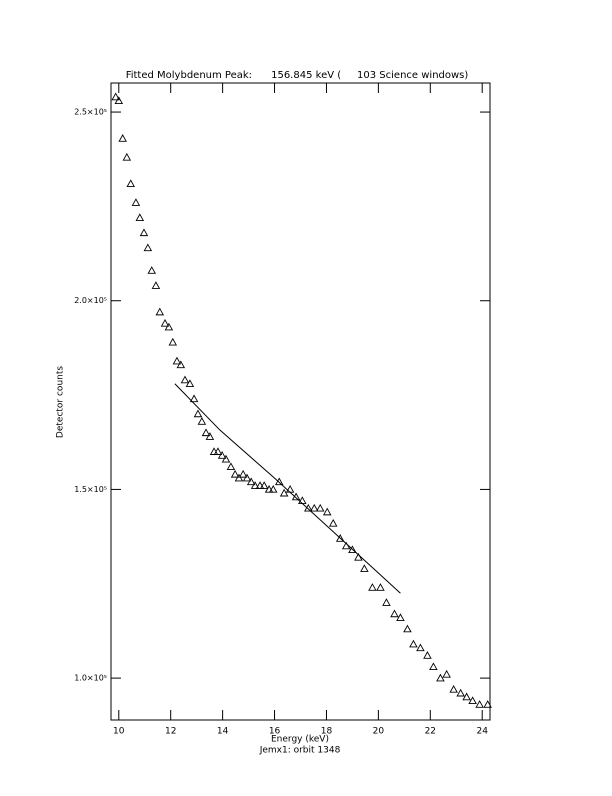  What do you see at coordinates (170, 732) in the screenshot?
I see `x-tick-label: 12` at bounding box center [170, 732].